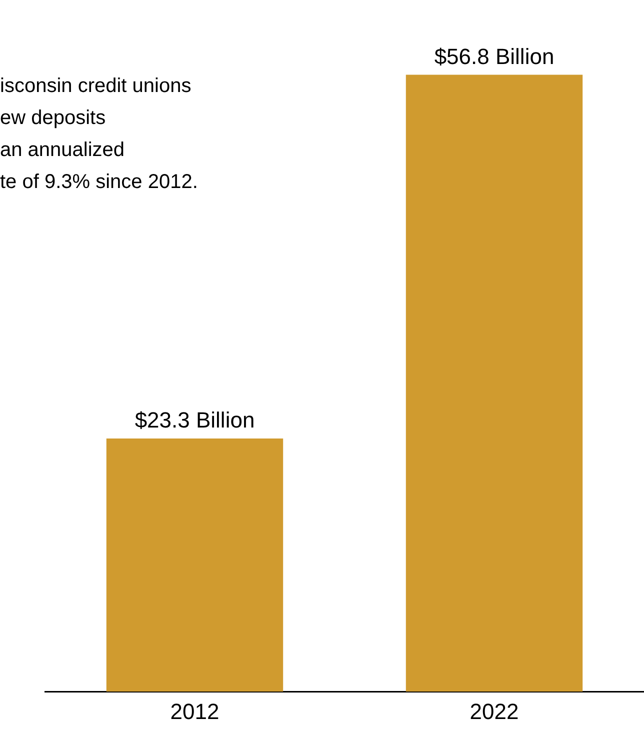  Describe the element at coordinates (99, 182) in the screenshot. I see `annotation: te of 9.3% since 2012.` at that location.